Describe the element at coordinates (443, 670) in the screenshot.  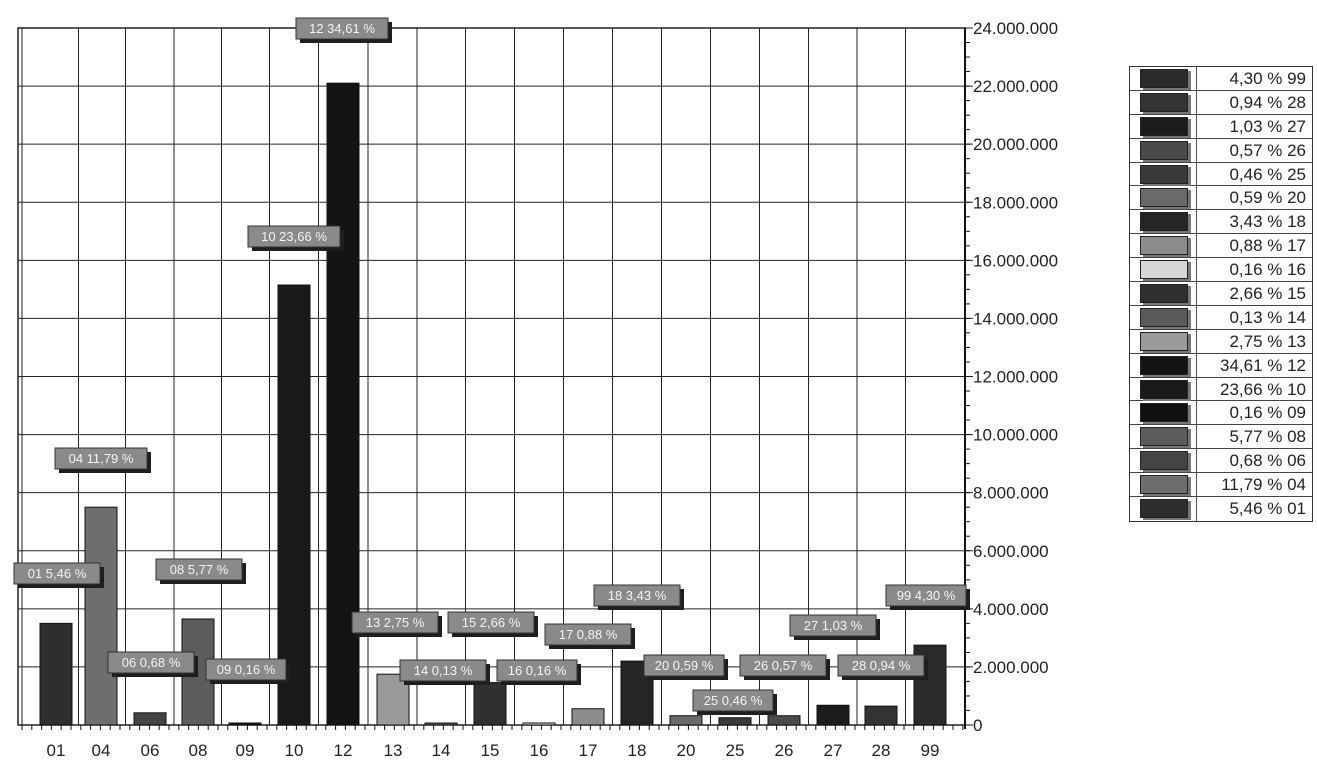
I see `data-label: 14 0,13 %` at that location.